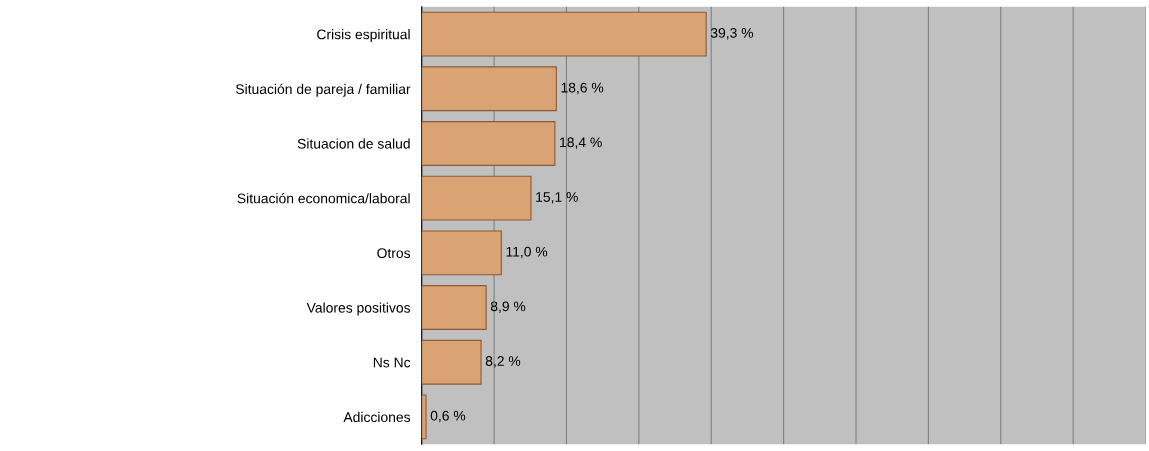 This screenshot has height=451, width=1149. What do you see at coordinates (358, 309) in the screenshot?
I see `y-tick-label: Valores positivos` at bounding box center [358, 309].